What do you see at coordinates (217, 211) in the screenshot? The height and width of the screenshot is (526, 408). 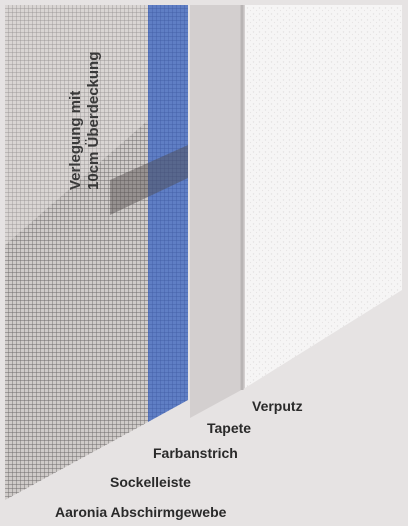 I see `wallpaper-layer` at bounding box center [217, 211].